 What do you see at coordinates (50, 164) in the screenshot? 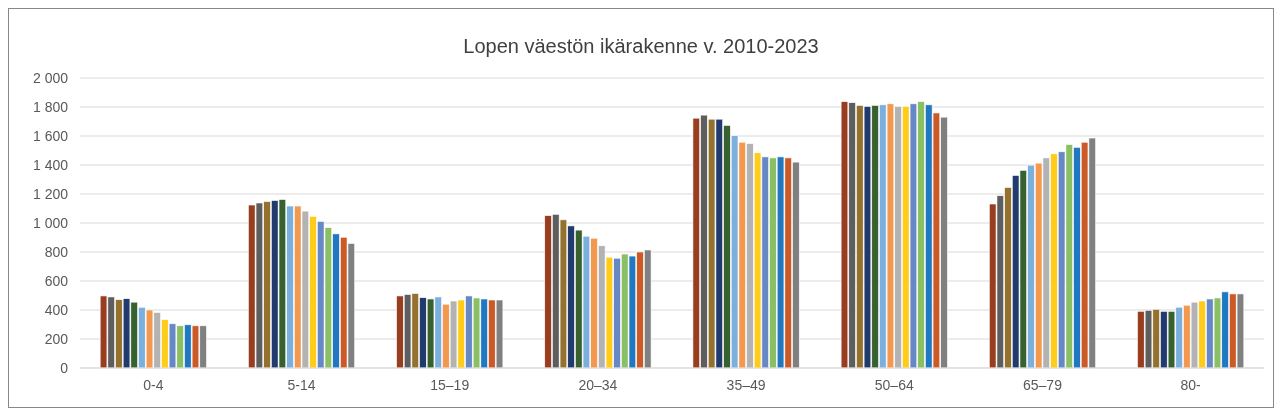
I see `y-tick-label: 1 400` at bounding box center [50, 164].